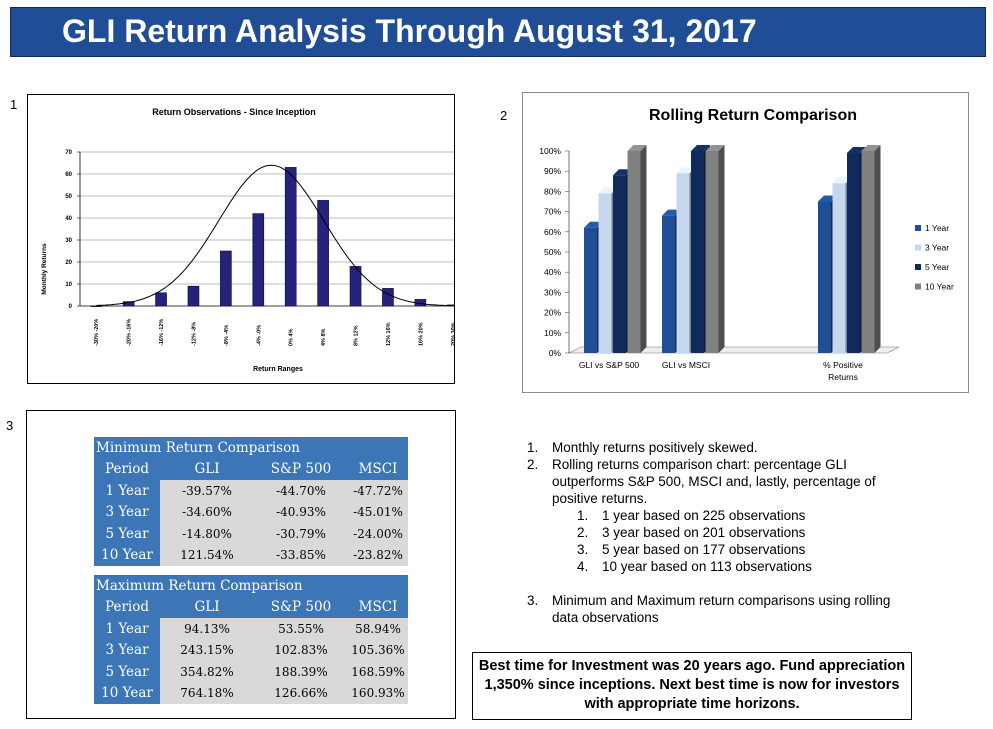 The width and height of the screenshot is (993, 729). What do you see at coordinates (207, 629) in the screenshot?
I see `cell: 94.13%` at bounding box center [207, 629].